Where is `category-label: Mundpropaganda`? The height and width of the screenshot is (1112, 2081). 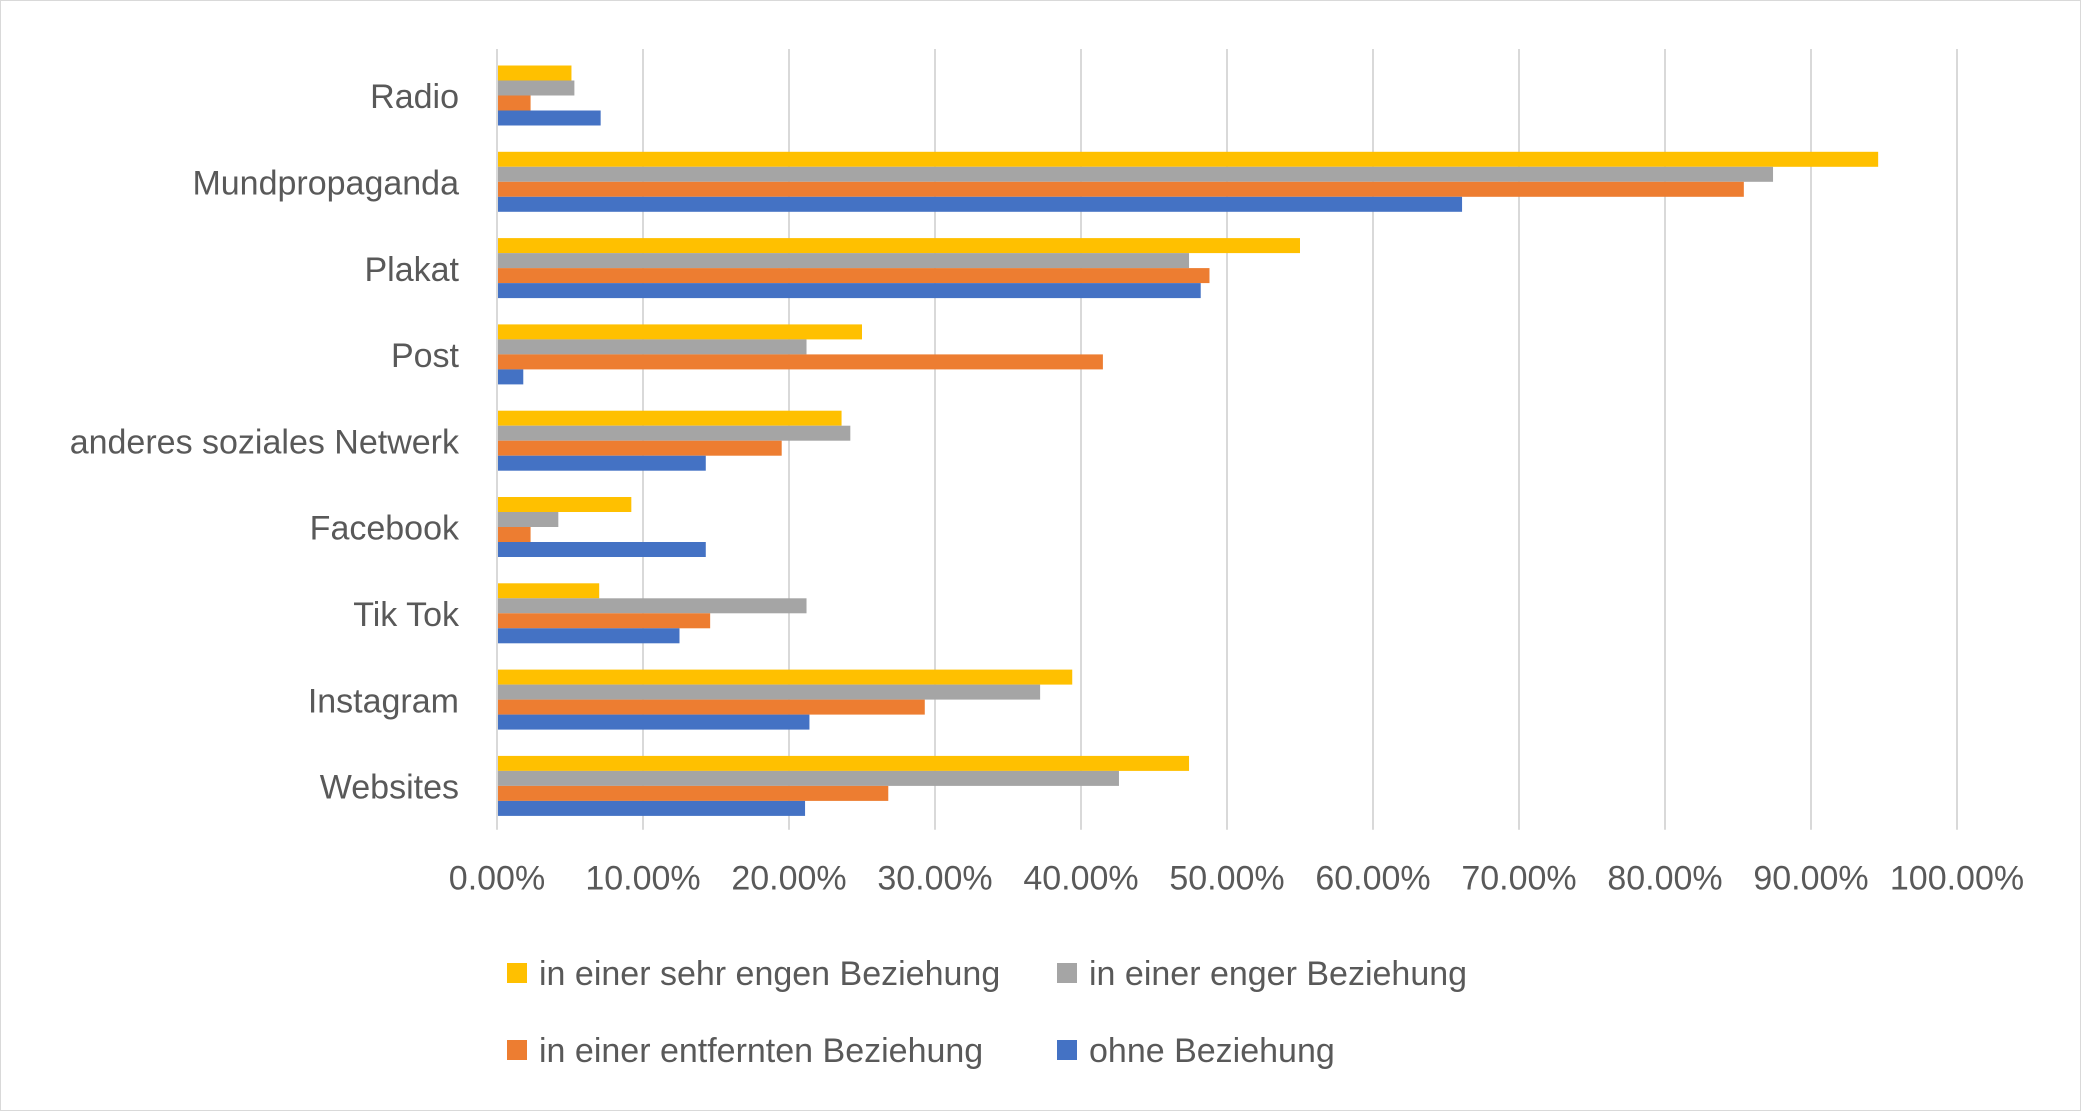
category-label: Mundpropaganda is located at coordinates (325, 183).